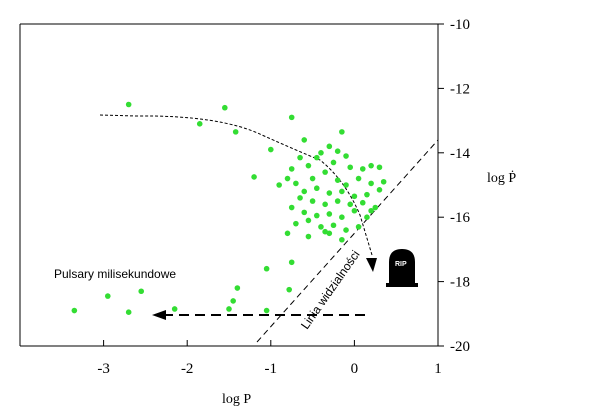 The image size is (600, 413). I want to click on y-tick-label: -10, so click(460, 25).